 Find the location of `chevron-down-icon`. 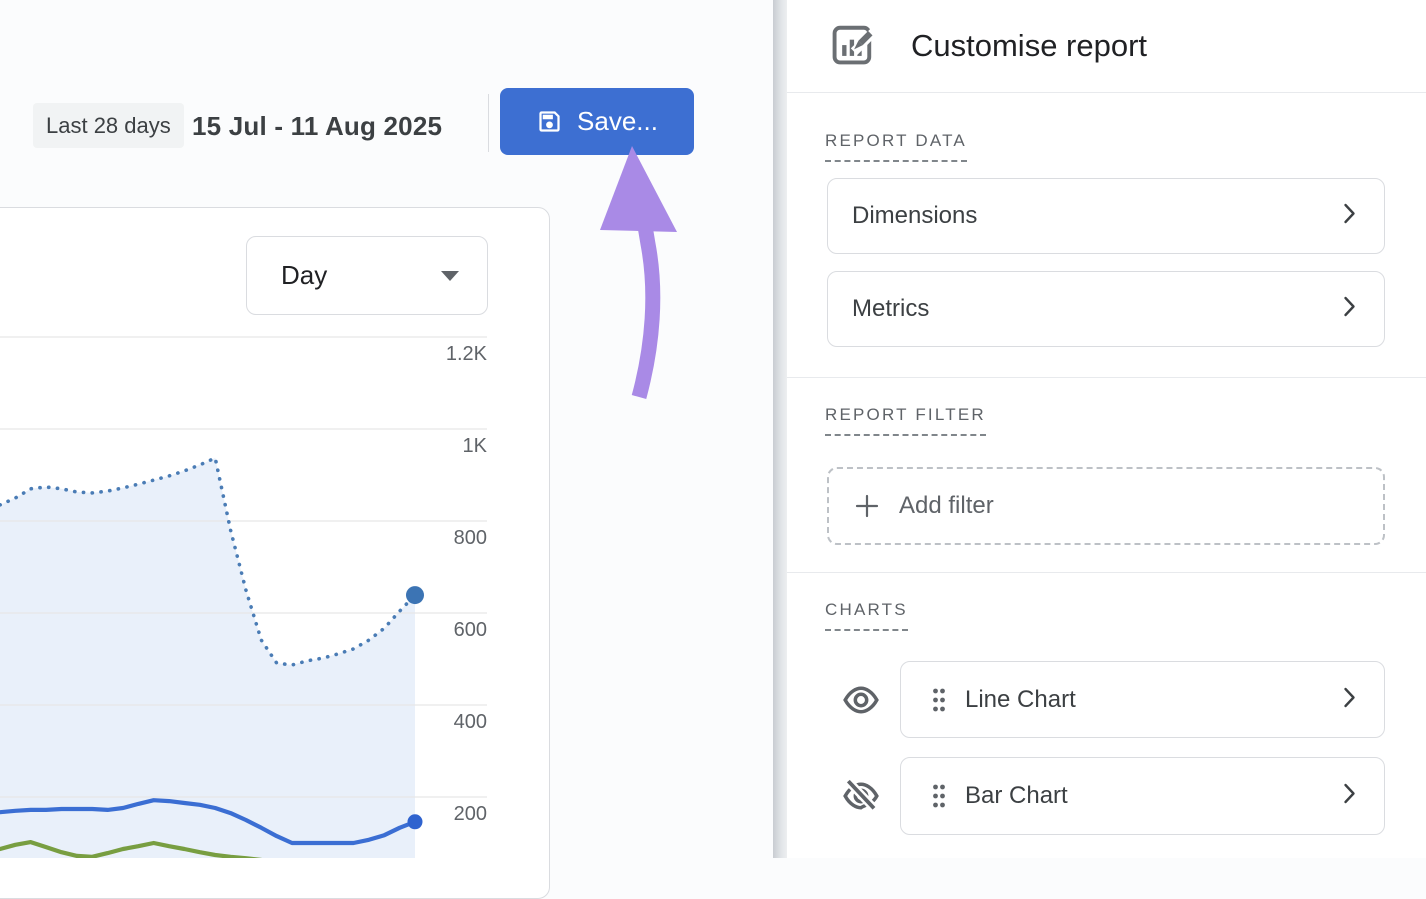

chevron-down-icon is located at coordinates (450, 276).